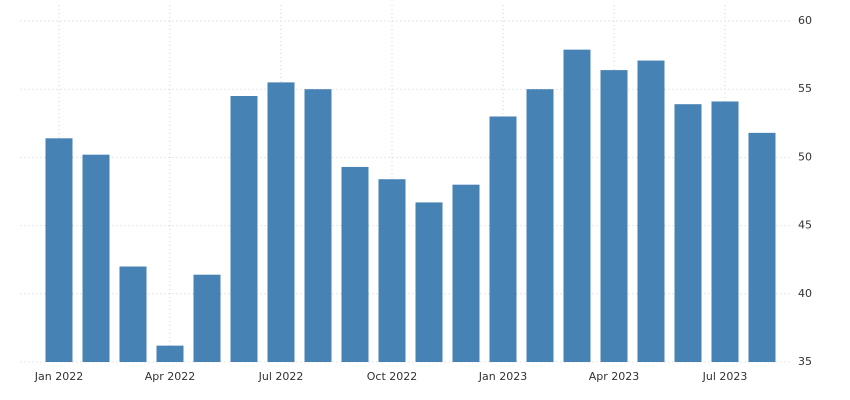  What do you see at coordinates (58, 376) in the screenshot?
I see `x-tick-label: Jan 2022` at bounding box center [58, 376].